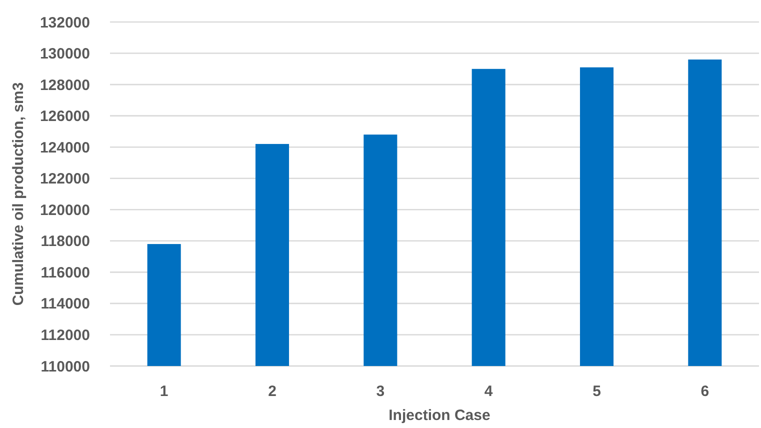  I want to click on y-tick-label: 124000, so click(65, 147).